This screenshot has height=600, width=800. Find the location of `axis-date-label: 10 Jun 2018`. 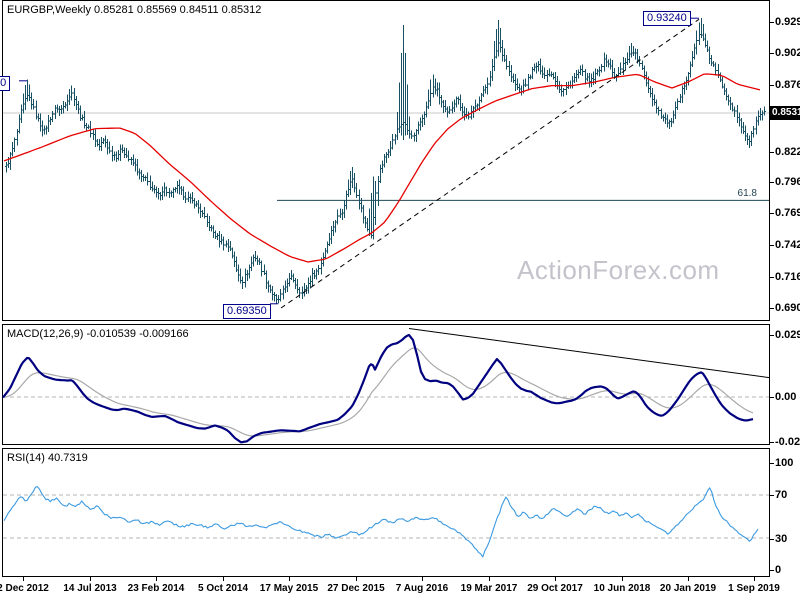

axis-date-label: 10 Jun 2018 is located at coordinates (622, 588).